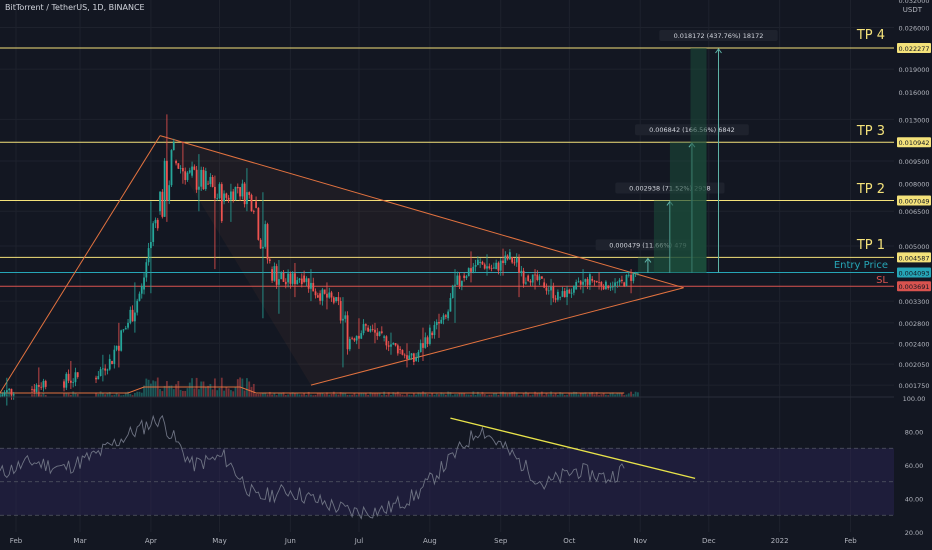  What do you see at coordinates (319, 387) in the screenshot?
I see `volume-bars` at bounding box center [319, 387].